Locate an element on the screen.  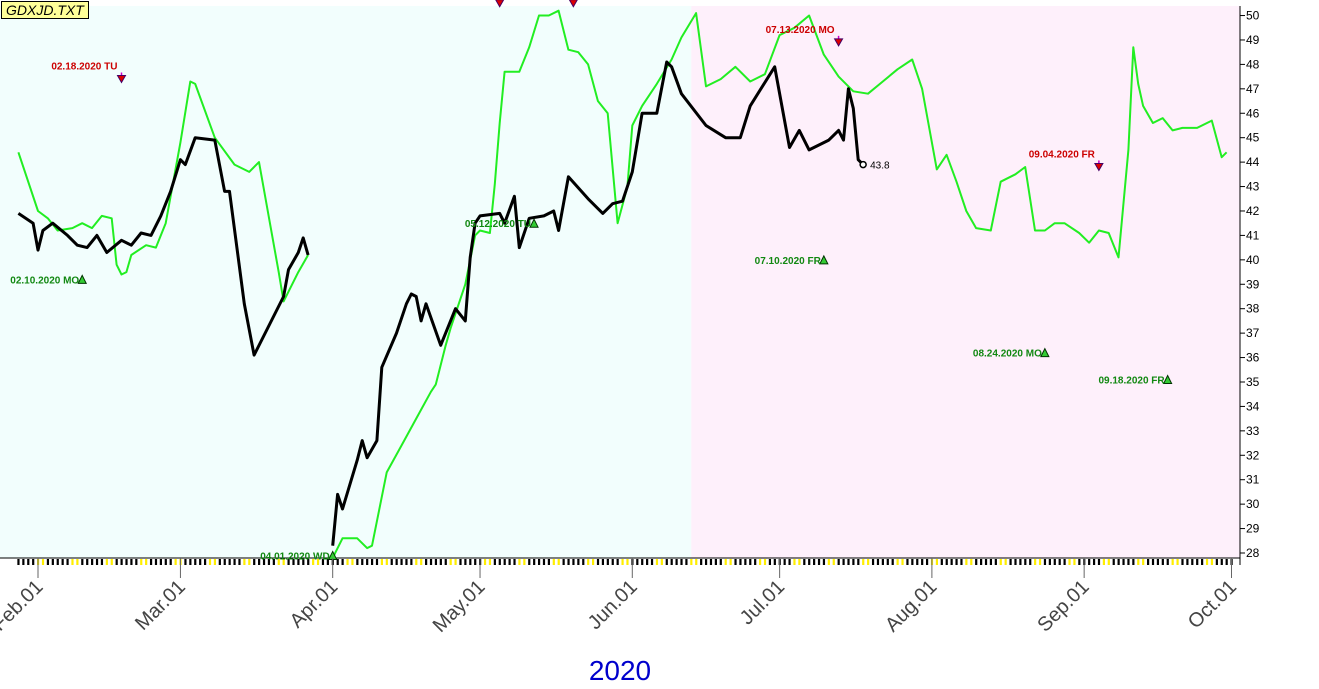
high-marker: 05.05.2020 TU is located at coordinates (500, 4).